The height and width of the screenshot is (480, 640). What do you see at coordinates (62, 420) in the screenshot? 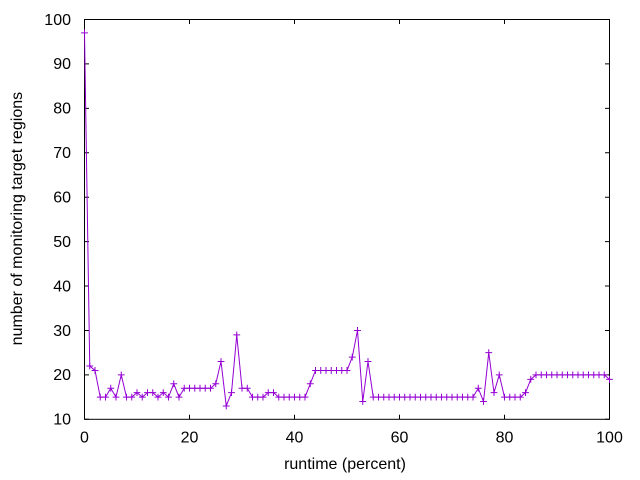
I see `svg-text: 10` at bounding box center [62, 420].